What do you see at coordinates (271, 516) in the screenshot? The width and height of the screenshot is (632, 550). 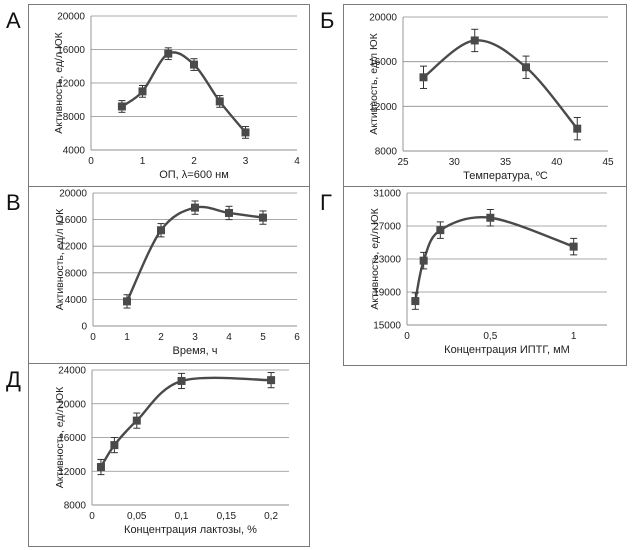 I see `x-tick-label: 0,2` at bounding box center [271, 516].